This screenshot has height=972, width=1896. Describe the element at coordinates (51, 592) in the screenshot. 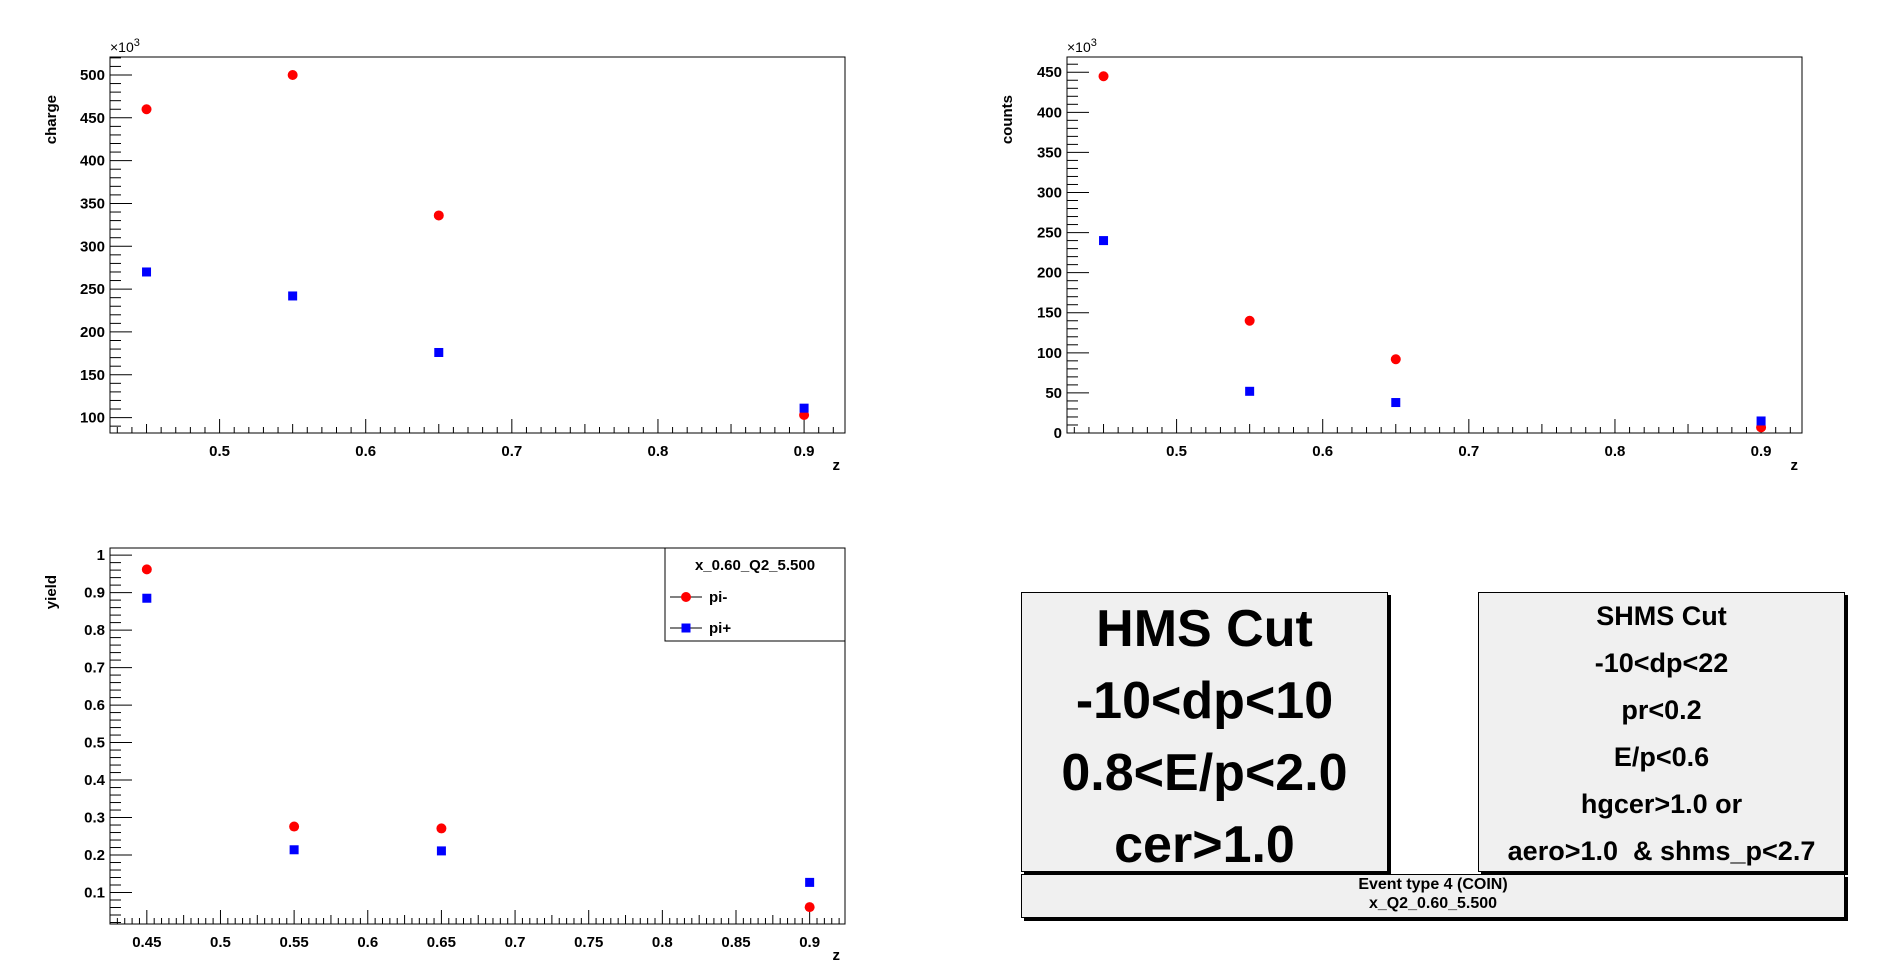

I see `y-axis-label: yield` at that location.